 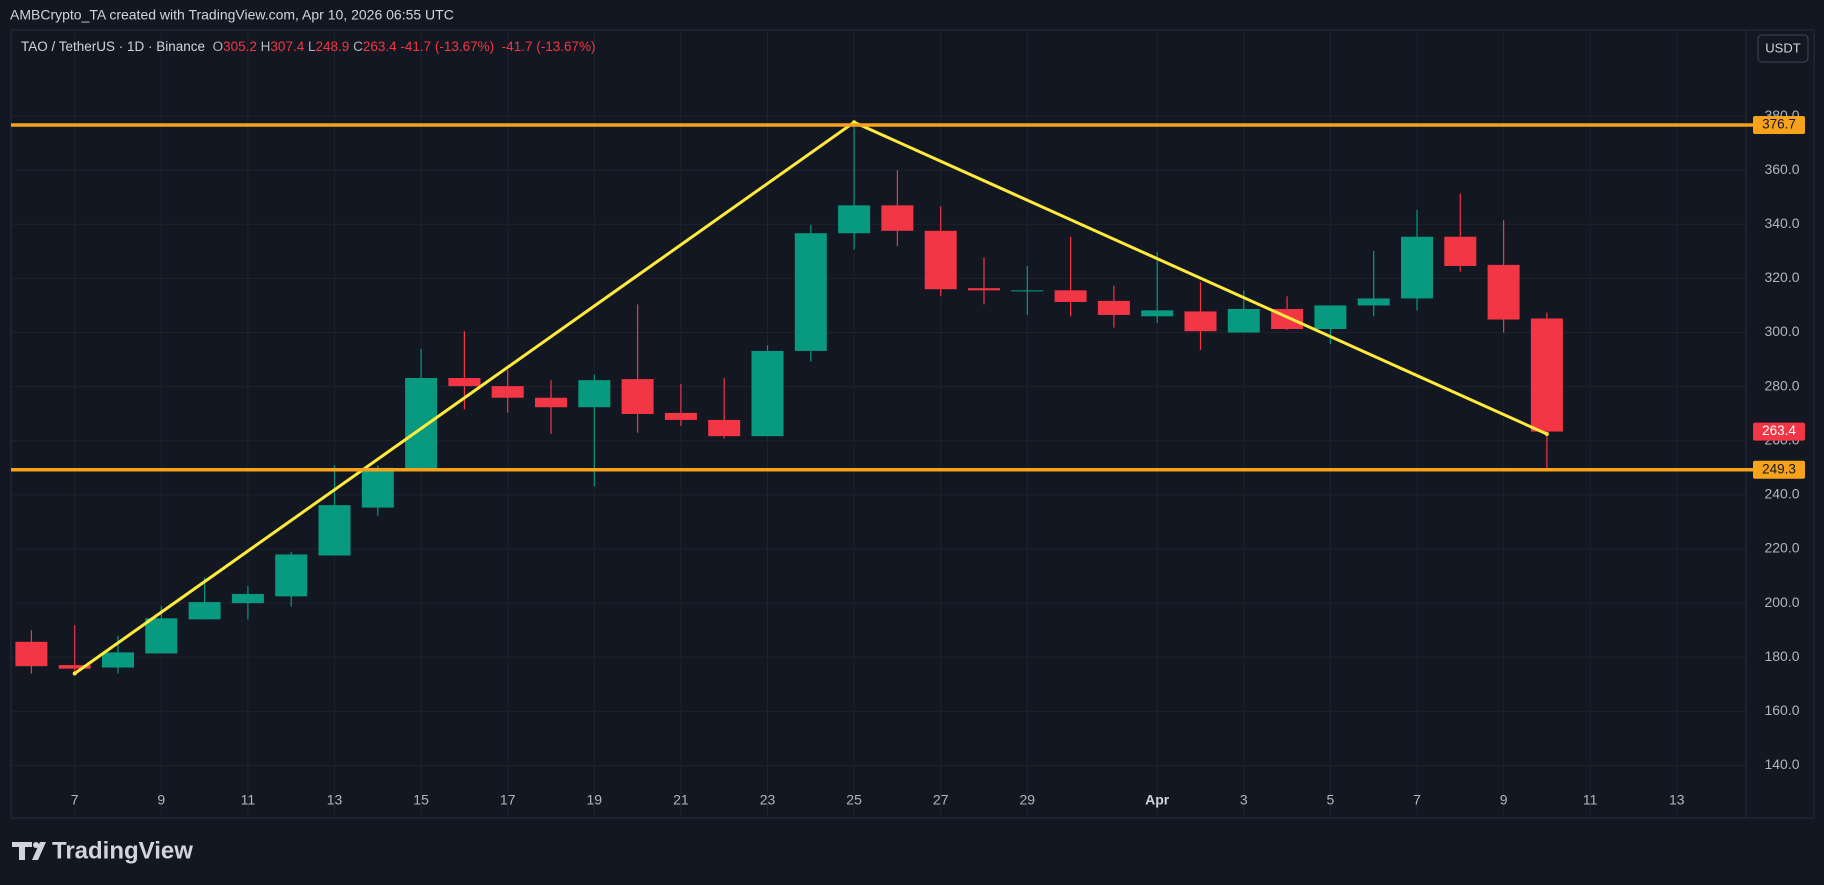 I want to click on ohlc-label: O, so click(x=218, y=46).